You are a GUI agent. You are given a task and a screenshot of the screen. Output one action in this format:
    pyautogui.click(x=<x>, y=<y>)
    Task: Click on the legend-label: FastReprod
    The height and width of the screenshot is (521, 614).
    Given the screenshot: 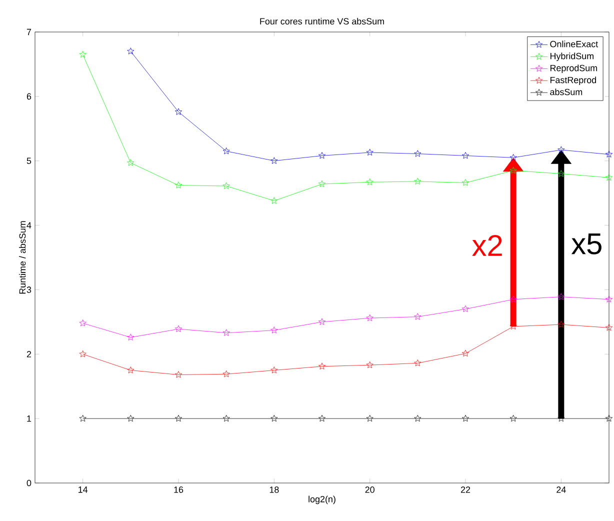 What is the action you would take?
    pyautogui.click(x=573, y=80)
    